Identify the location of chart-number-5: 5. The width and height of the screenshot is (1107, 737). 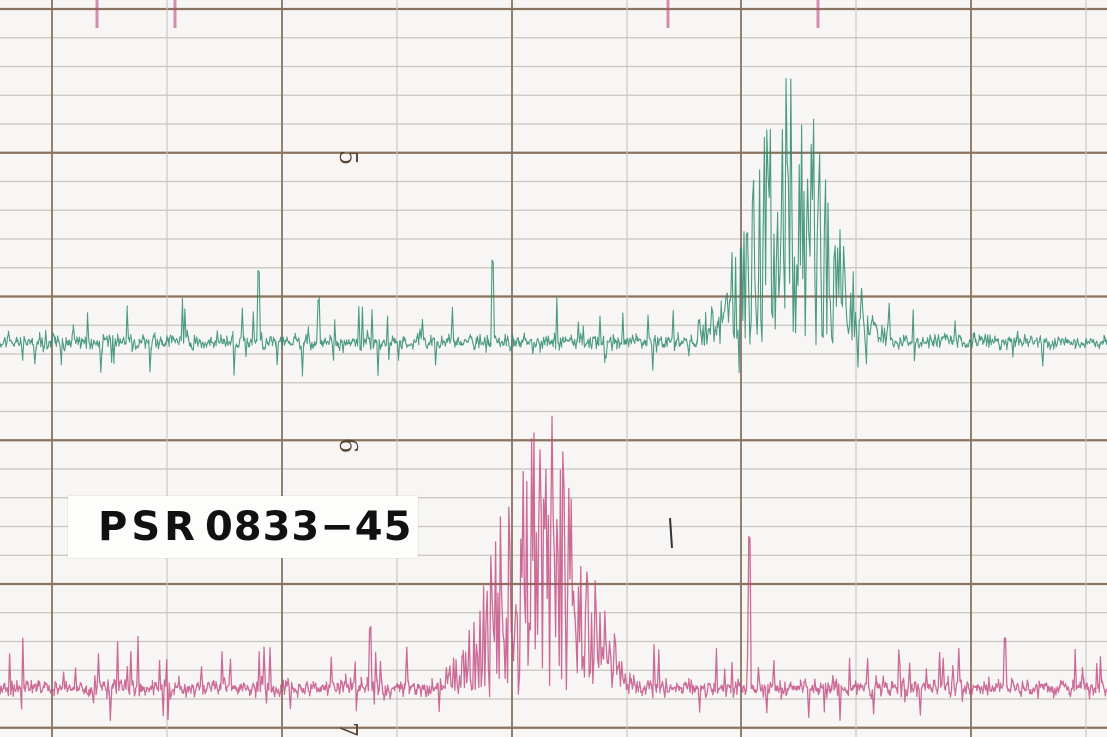
(348, 157).